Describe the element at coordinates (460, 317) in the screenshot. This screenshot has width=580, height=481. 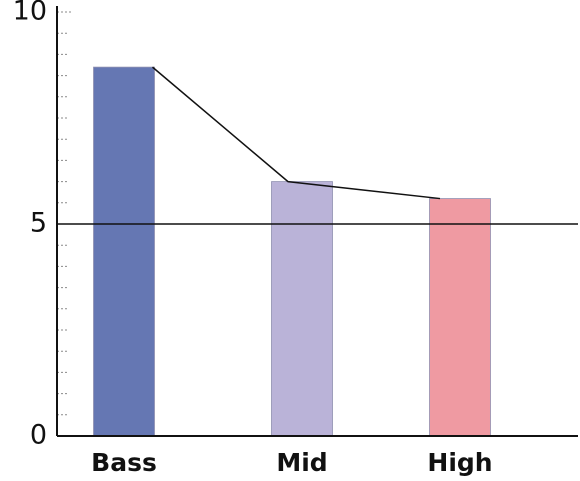
I see `bar-high` at that location.